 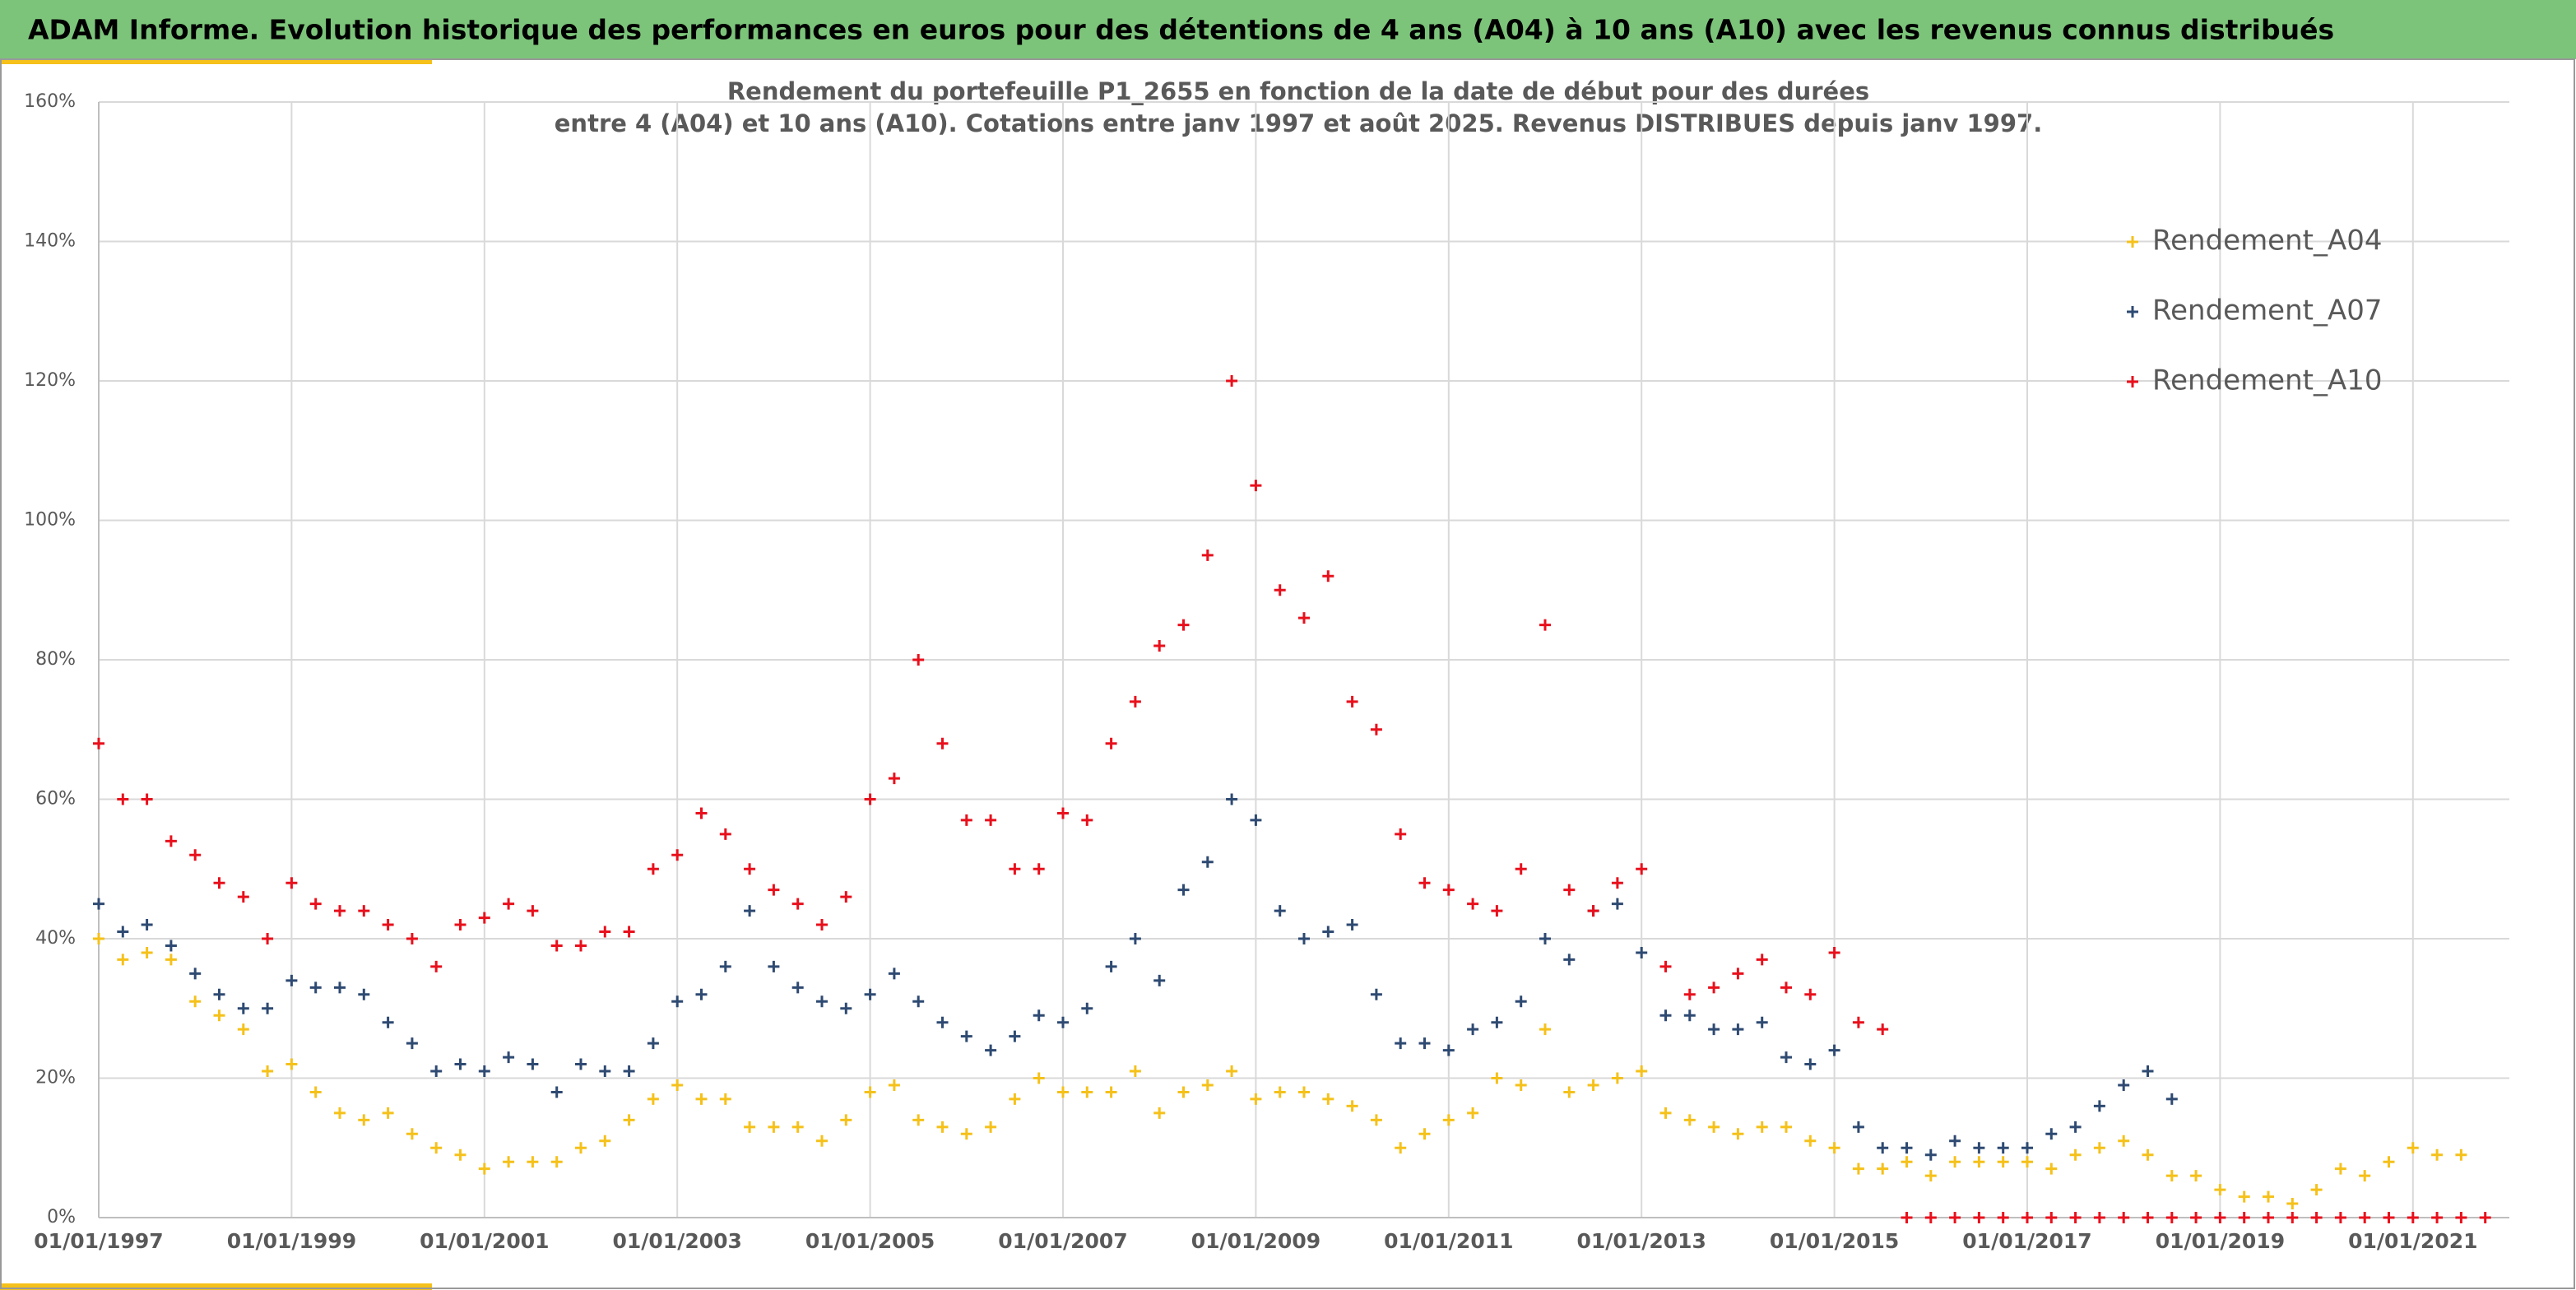 I want to click on x-tick-label: 01/01/1999, so click(x=291, y=1241).